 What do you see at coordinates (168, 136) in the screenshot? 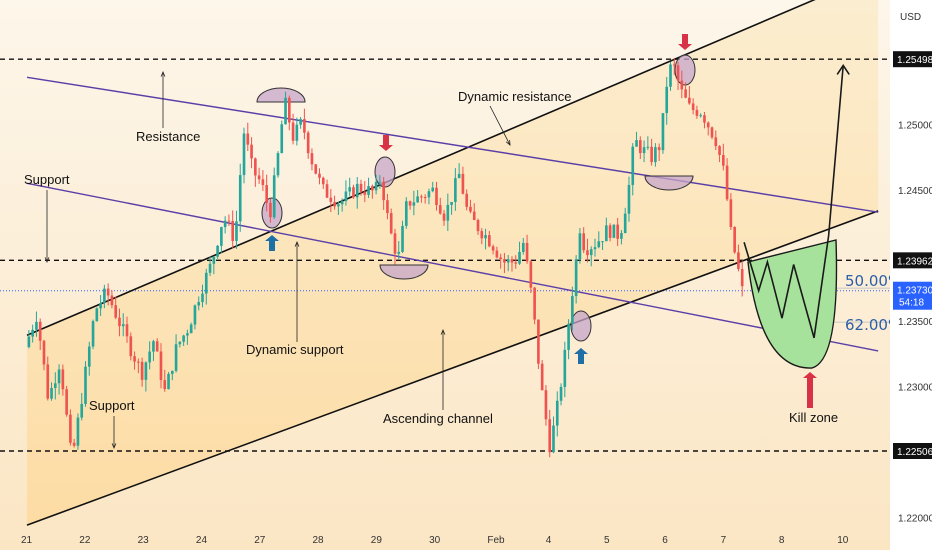
I see `label-resistance: Resistance` at bounding box center [168, 136].